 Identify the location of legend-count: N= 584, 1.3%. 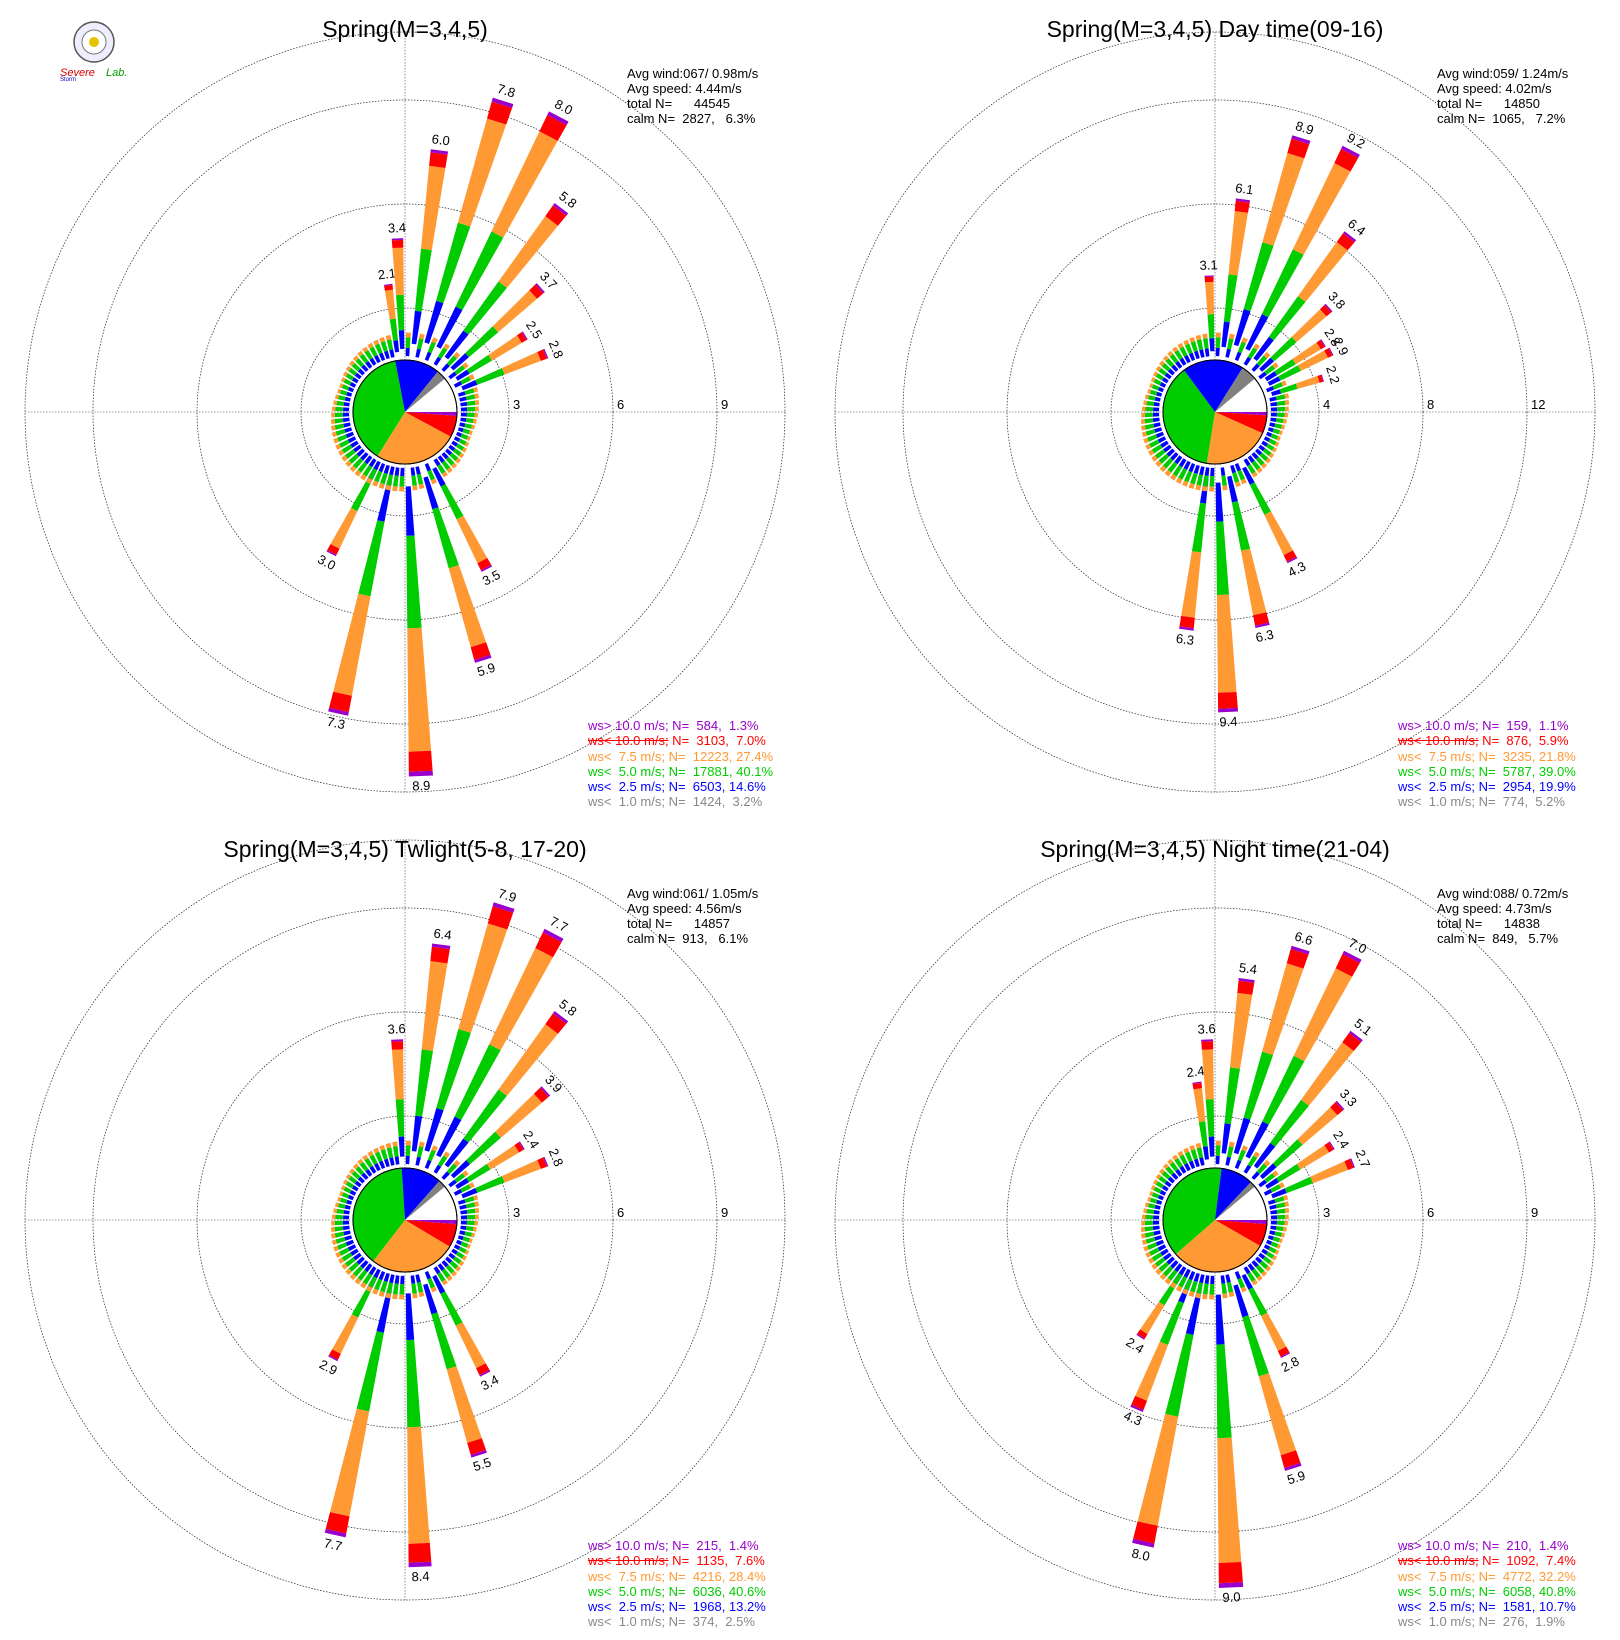
(713, 725).